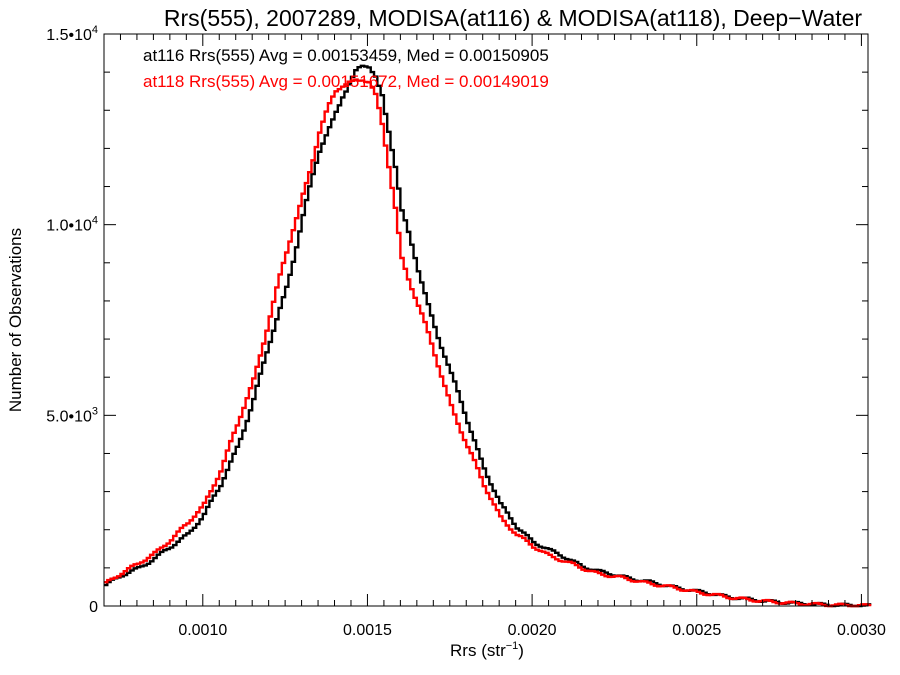  What do you see at coordinates (72, 225) in the screenshot?
I see `y-tick-label: 1.0•104` at bounding box center [72, 225].